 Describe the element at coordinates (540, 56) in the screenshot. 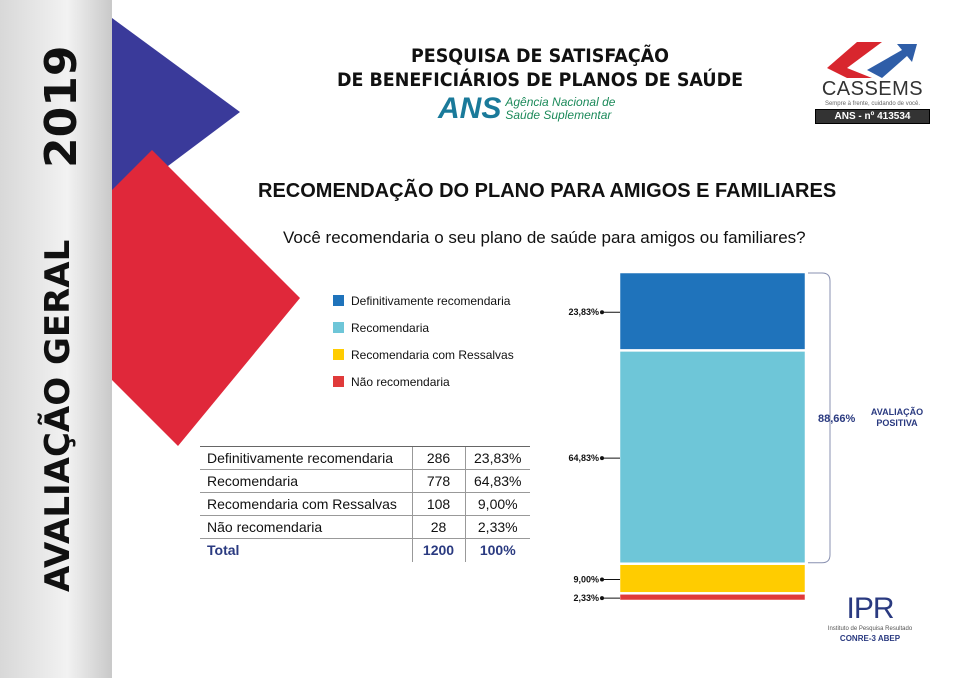

I see `title-line1: PESQUISA DE SATISFAÇÃO` at that location.